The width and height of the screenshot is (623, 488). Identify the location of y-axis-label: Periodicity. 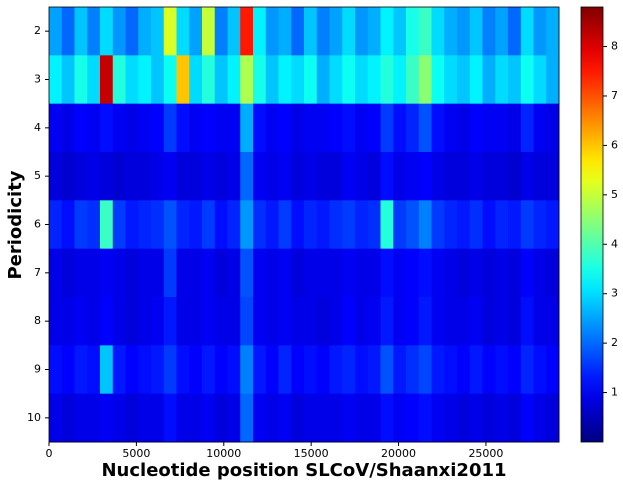
(15, 224).